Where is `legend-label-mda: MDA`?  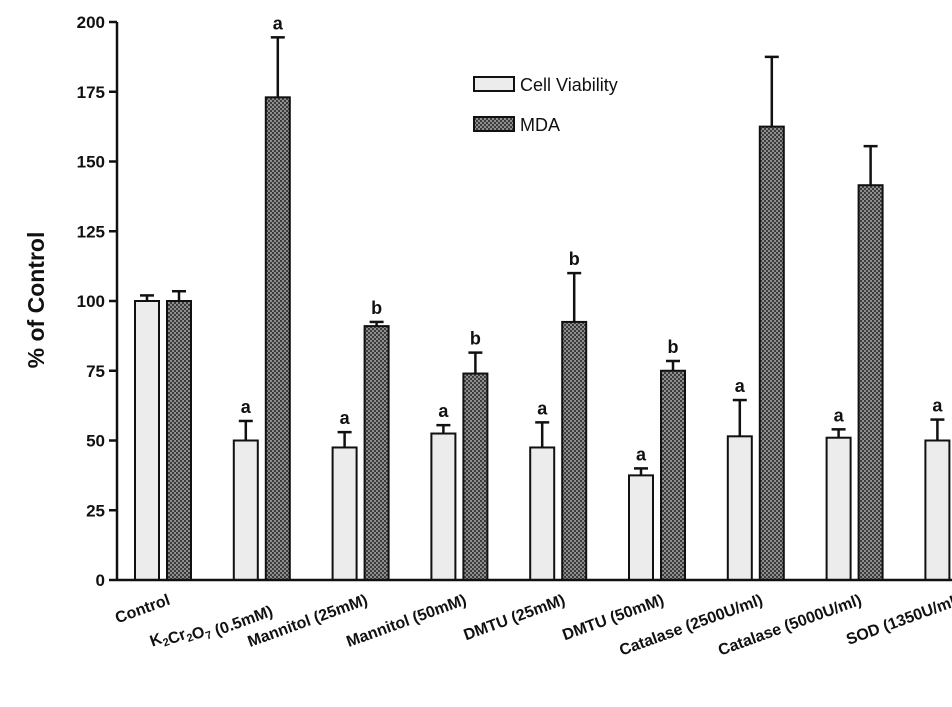
legend-label-mda: MDA is located at coordinates (540, 125).